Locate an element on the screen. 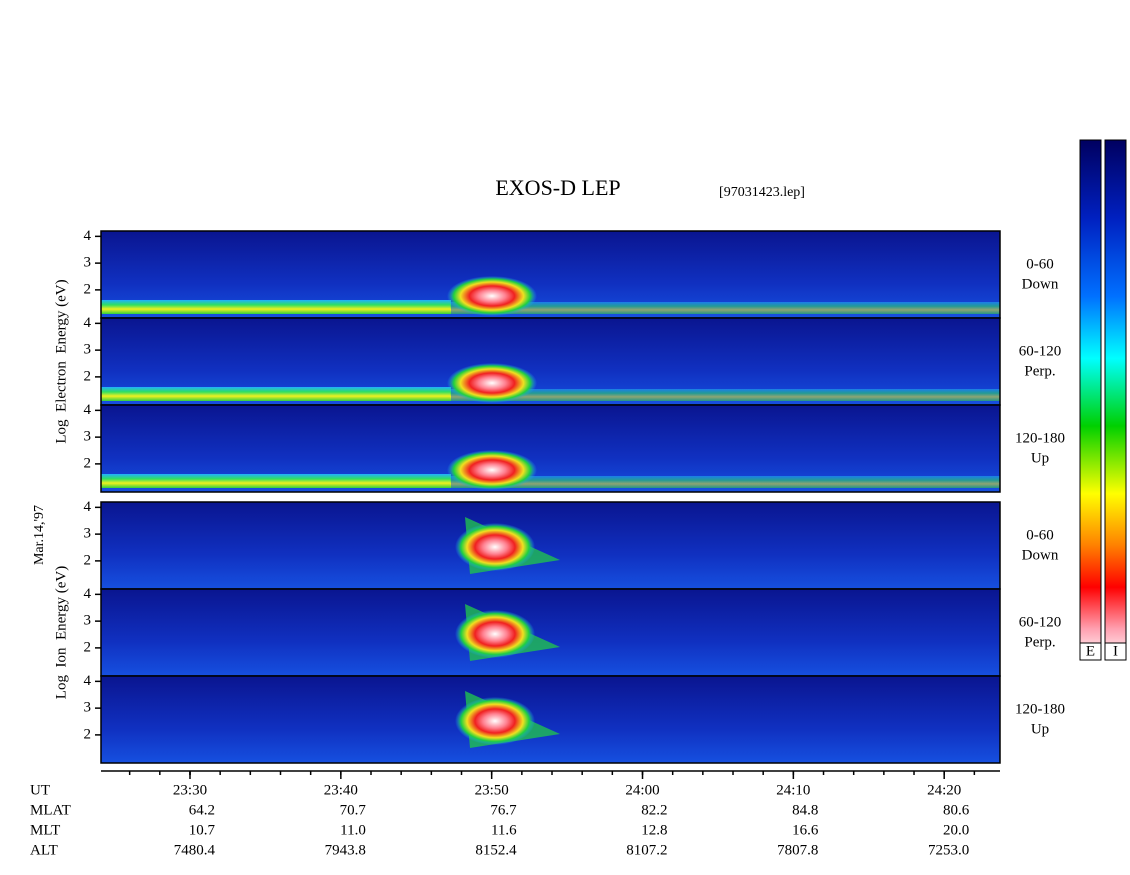 This screenshot has width=1130, height=875. orbit-value: 10.7 is located at coordinates (202, 830).